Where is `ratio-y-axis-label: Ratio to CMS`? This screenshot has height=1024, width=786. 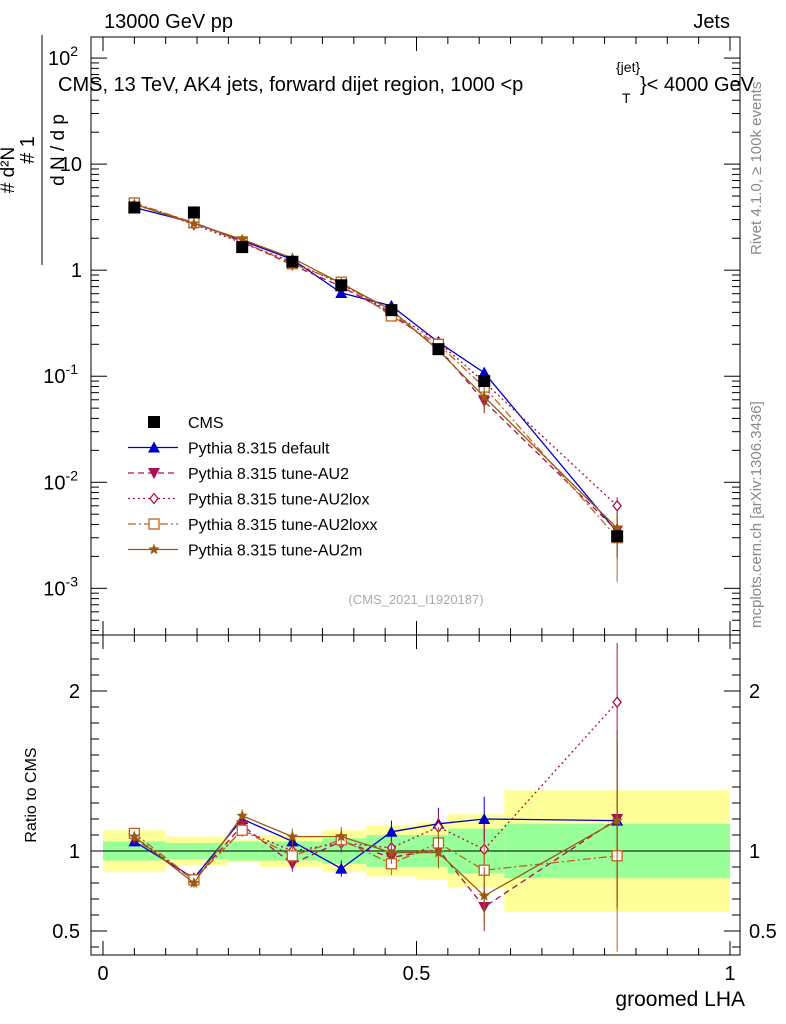 ratio-y-axis-label: Ratio to CMS is located at coordinates (31, 794).